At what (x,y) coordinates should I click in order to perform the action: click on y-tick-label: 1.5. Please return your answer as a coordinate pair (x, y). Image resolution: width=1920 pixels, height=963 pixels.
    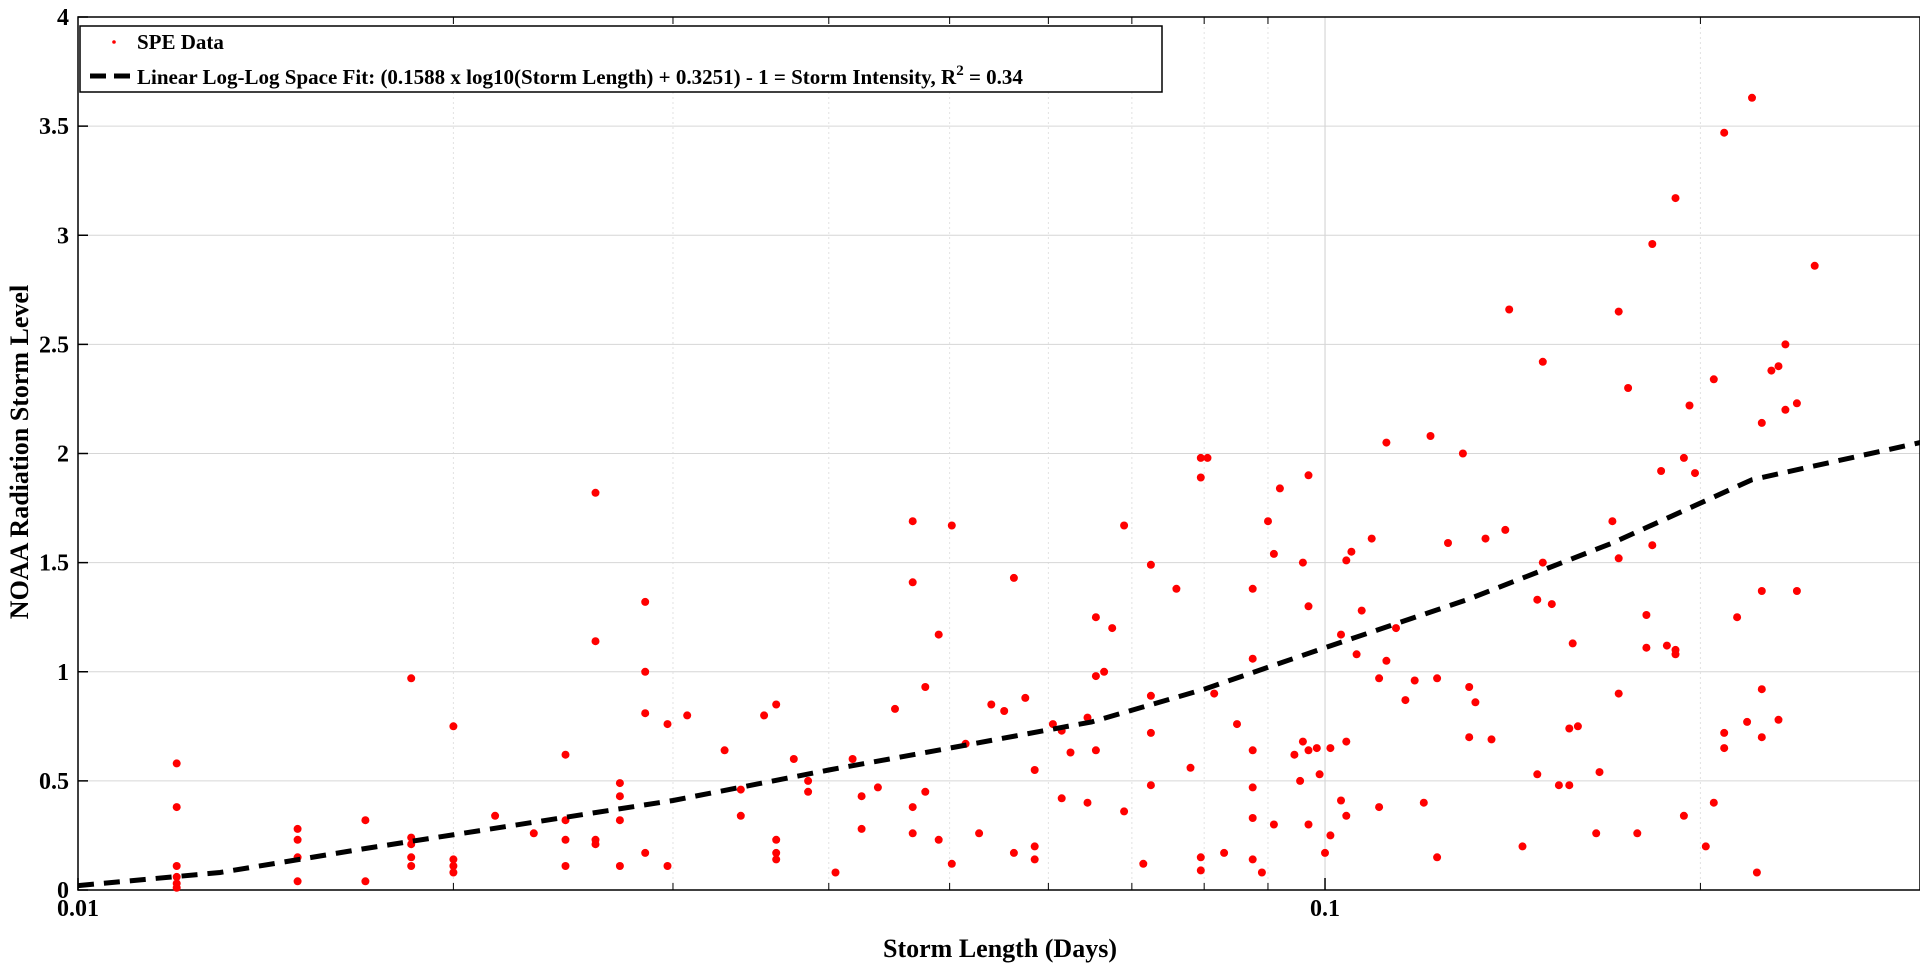
    Looking at the image, I should click on (54, 564).